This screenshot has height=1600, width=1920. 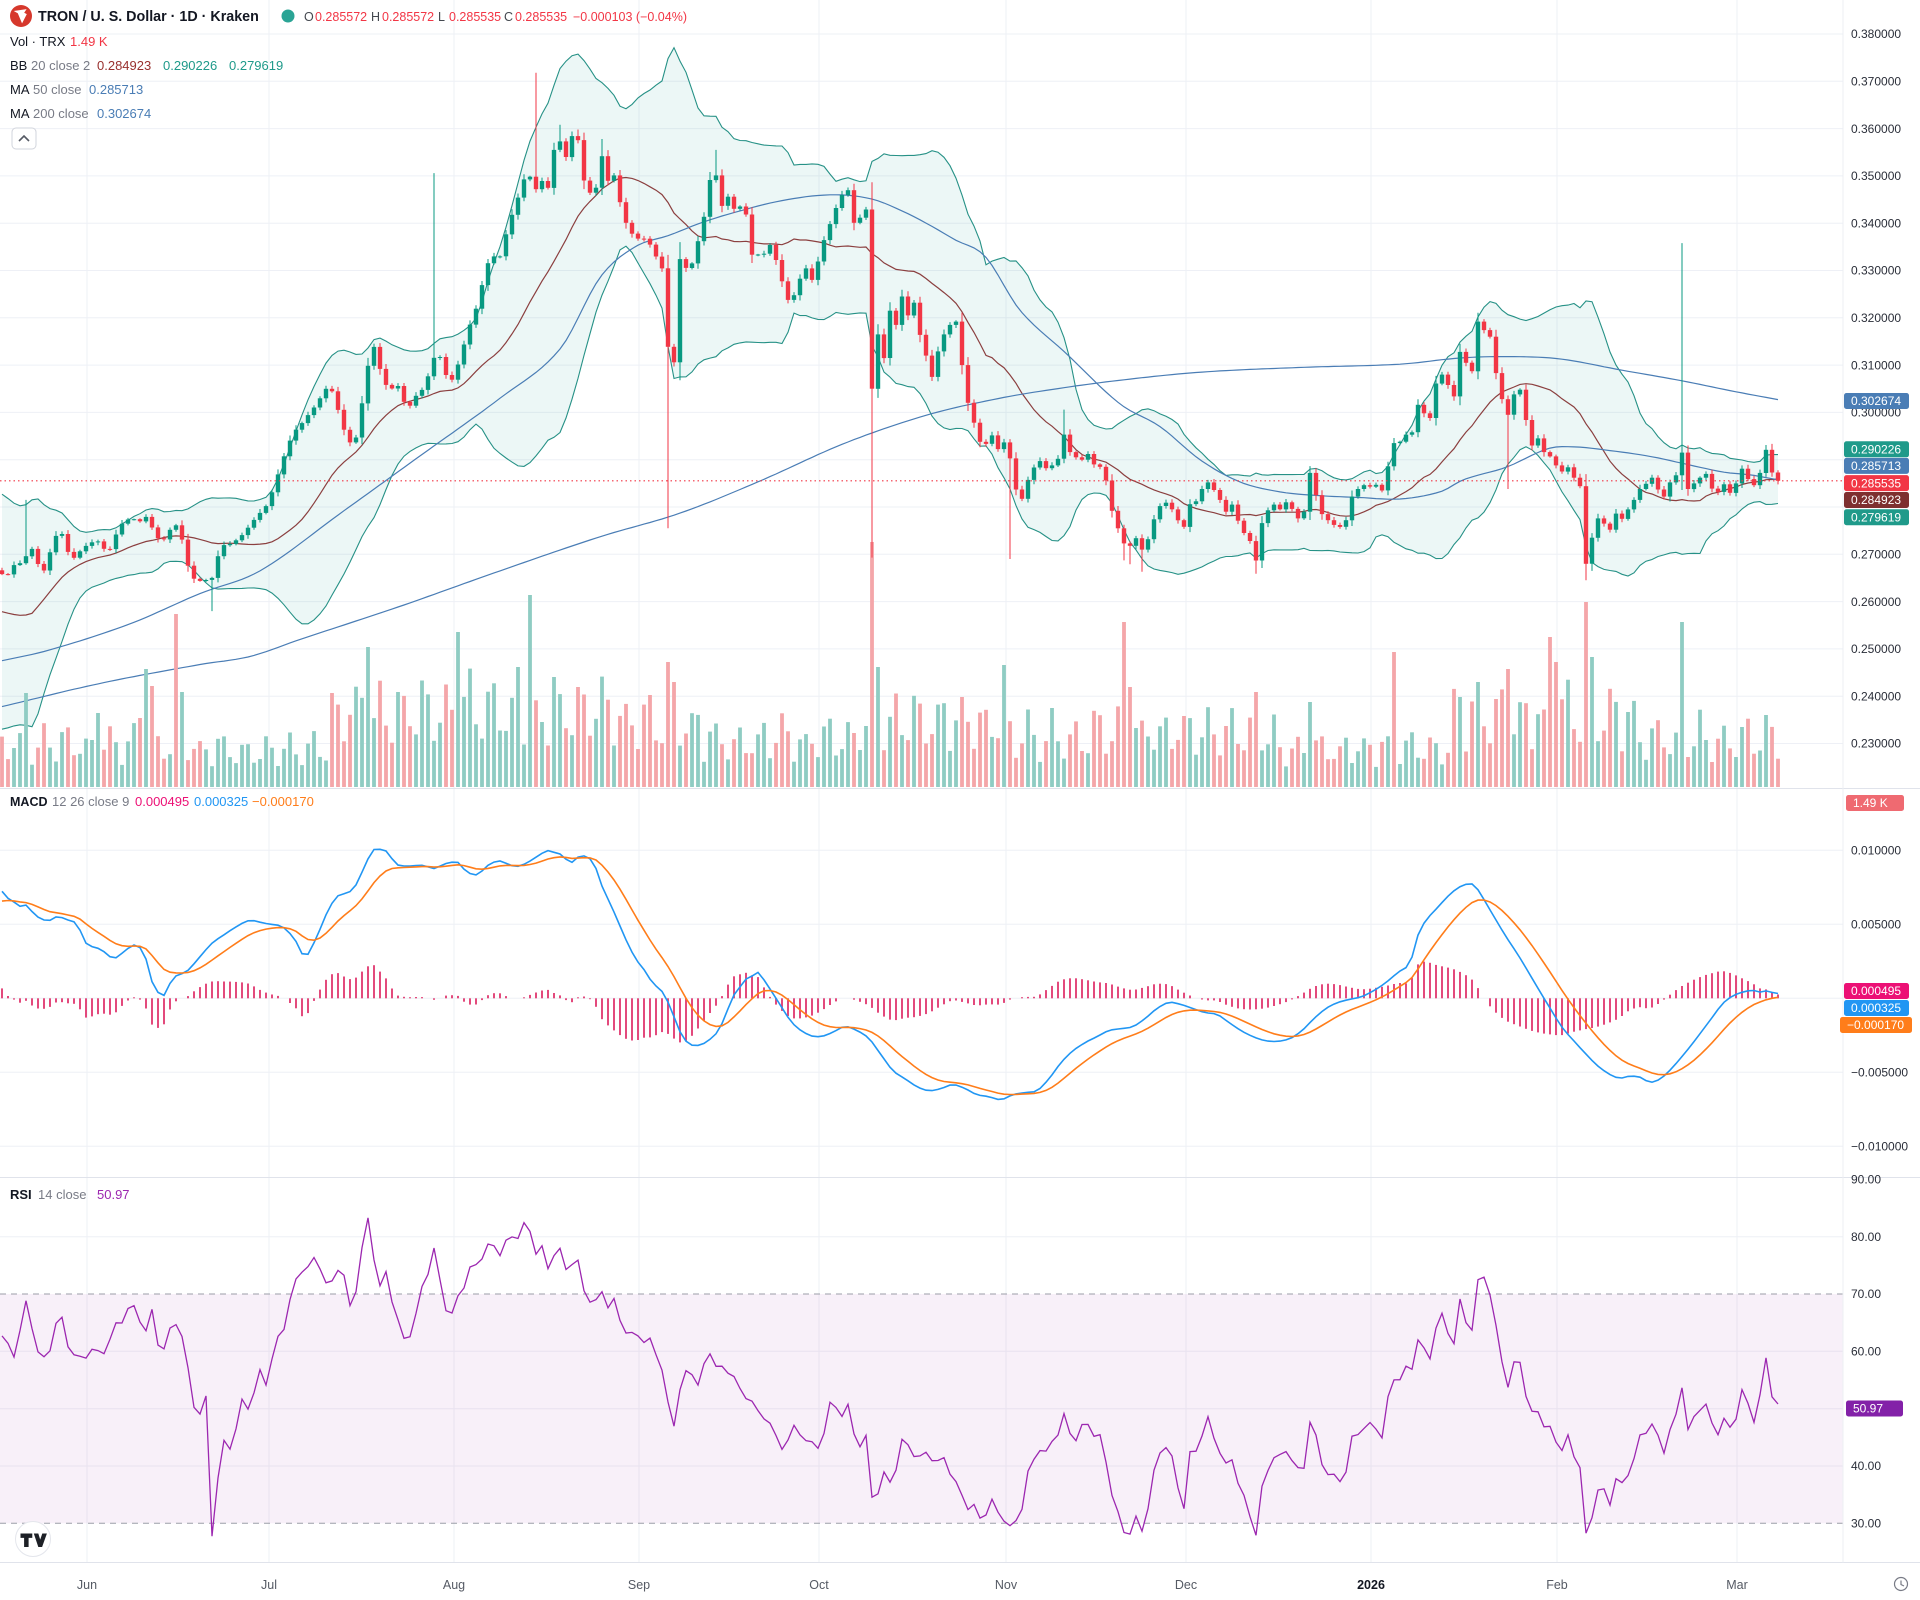 What do you see at coordinates (1876, 602) in the screenshot?
I see `svg-text: 0.260000` at bounding box center [1876, 602].